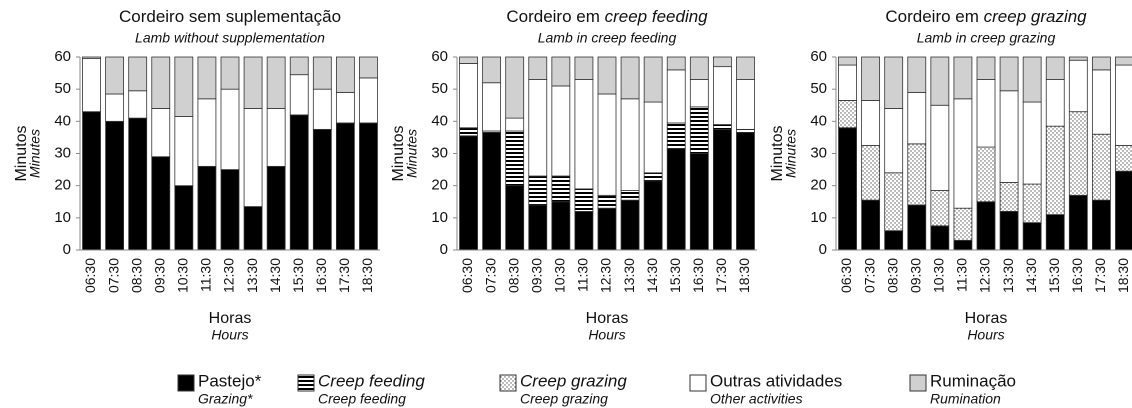 This screenshot has width=1132, height=408. What do you see at coordinates (776, 380) in the screenshot?
I see `legend-name: Outras atividades` at bounding box center [776, 380].